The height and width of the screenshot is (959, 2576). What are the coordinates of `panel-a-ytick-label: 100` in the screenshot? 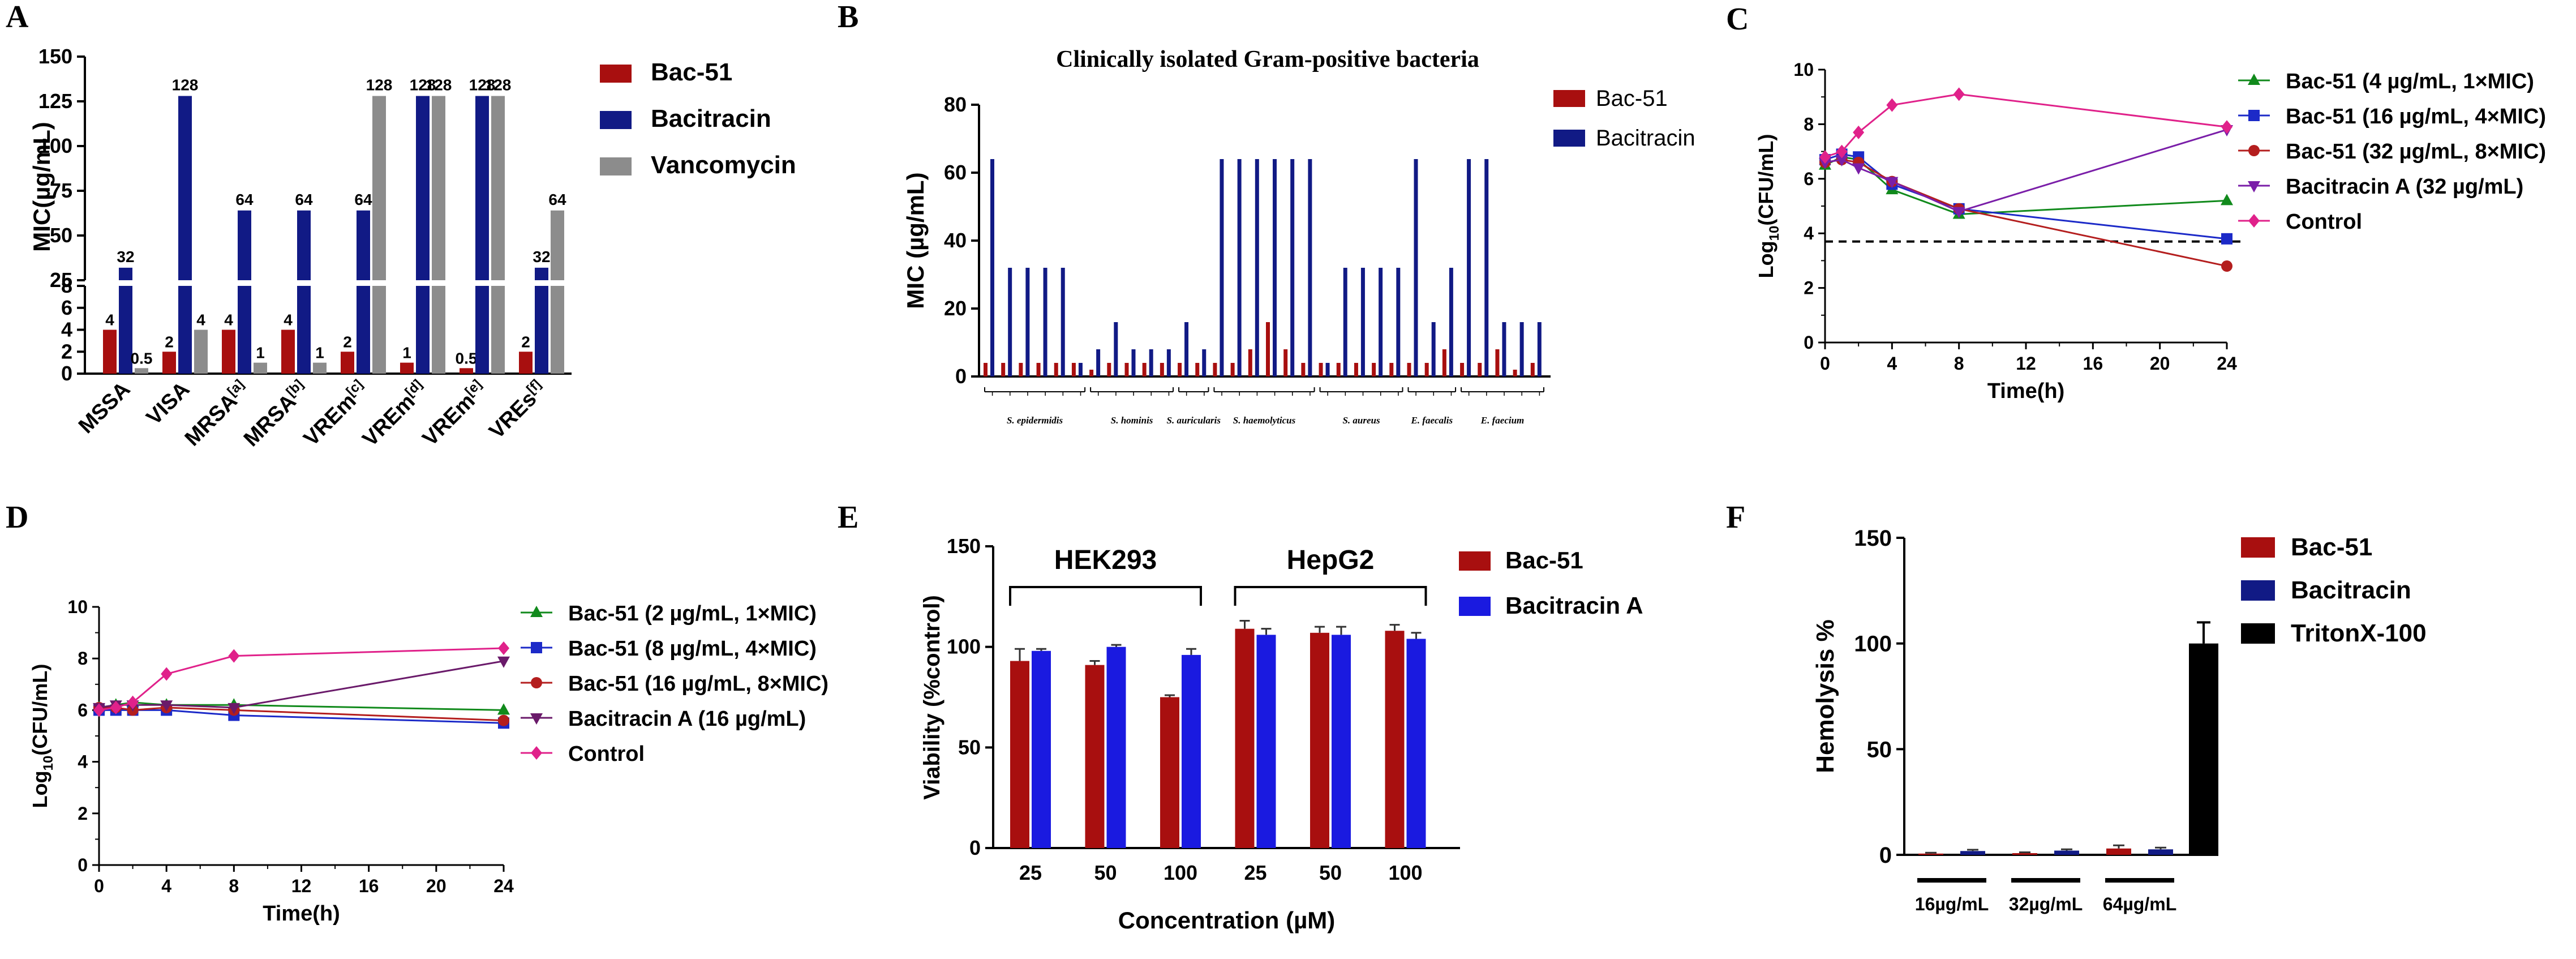 It's located at (55, 145).